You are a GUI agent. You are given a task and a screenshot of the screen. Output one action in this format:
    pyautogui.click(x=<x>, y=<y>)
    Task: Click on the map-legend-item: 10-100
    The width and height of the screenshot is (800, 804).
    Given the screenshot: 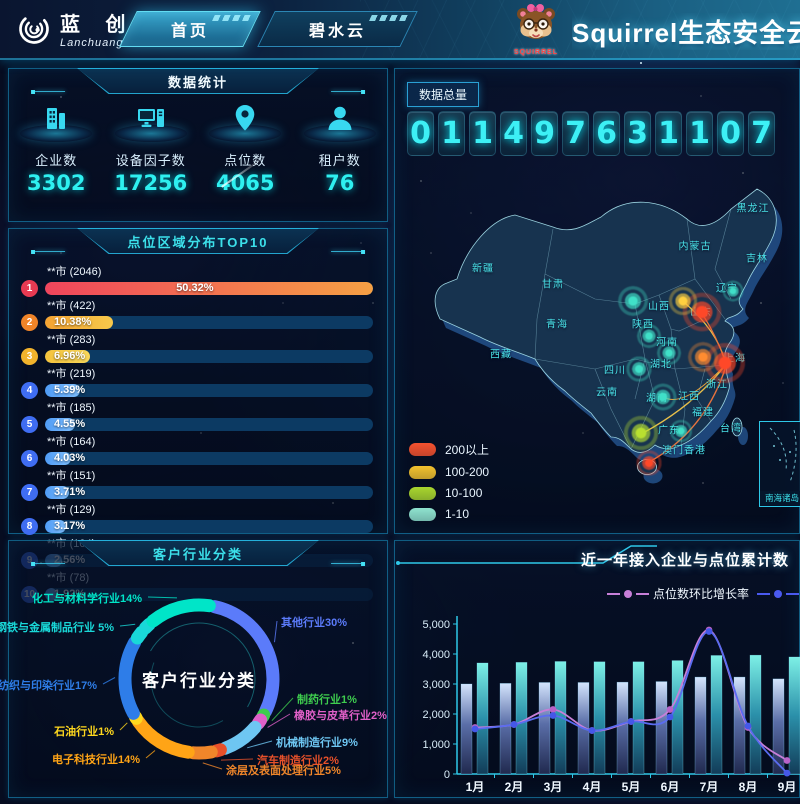 What is the action you would take?
    pyautogui.click(x=449, y=493)
    